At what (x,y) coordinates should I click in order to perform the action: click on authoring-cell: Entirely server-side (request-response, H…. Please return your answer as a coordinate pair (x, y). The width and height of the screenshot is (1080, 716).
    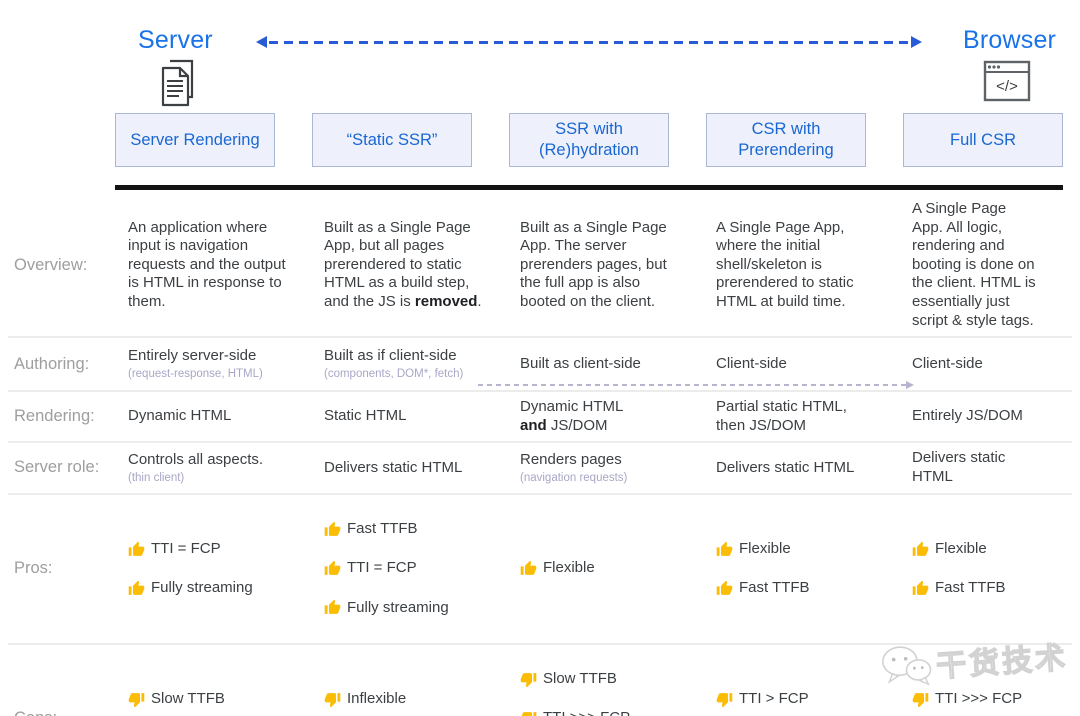
    Looking at the image, I should click on (226, 364).